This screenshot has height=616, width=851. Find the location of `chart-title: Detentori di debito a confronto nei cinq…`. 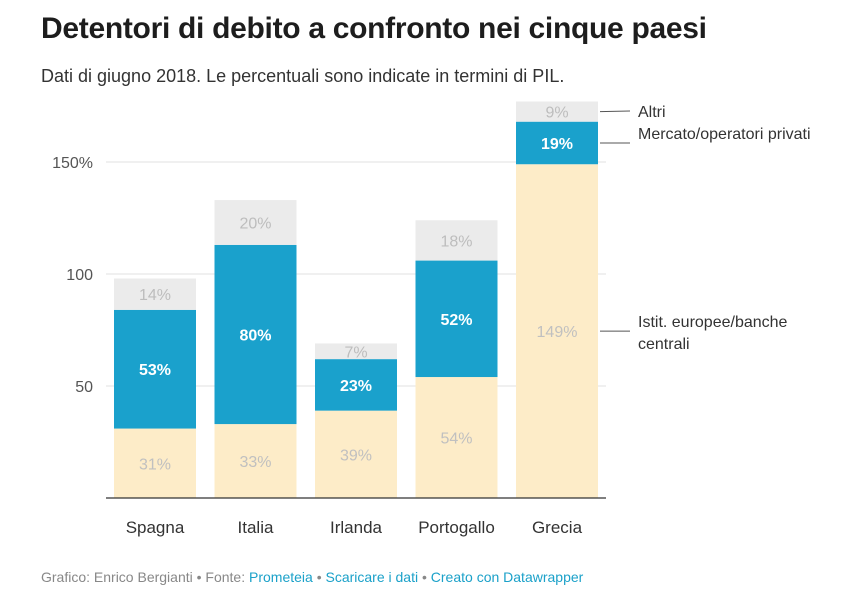

chart-title: Detentori di debito a confronto nei cinq… is located at coordinates (374, 28).